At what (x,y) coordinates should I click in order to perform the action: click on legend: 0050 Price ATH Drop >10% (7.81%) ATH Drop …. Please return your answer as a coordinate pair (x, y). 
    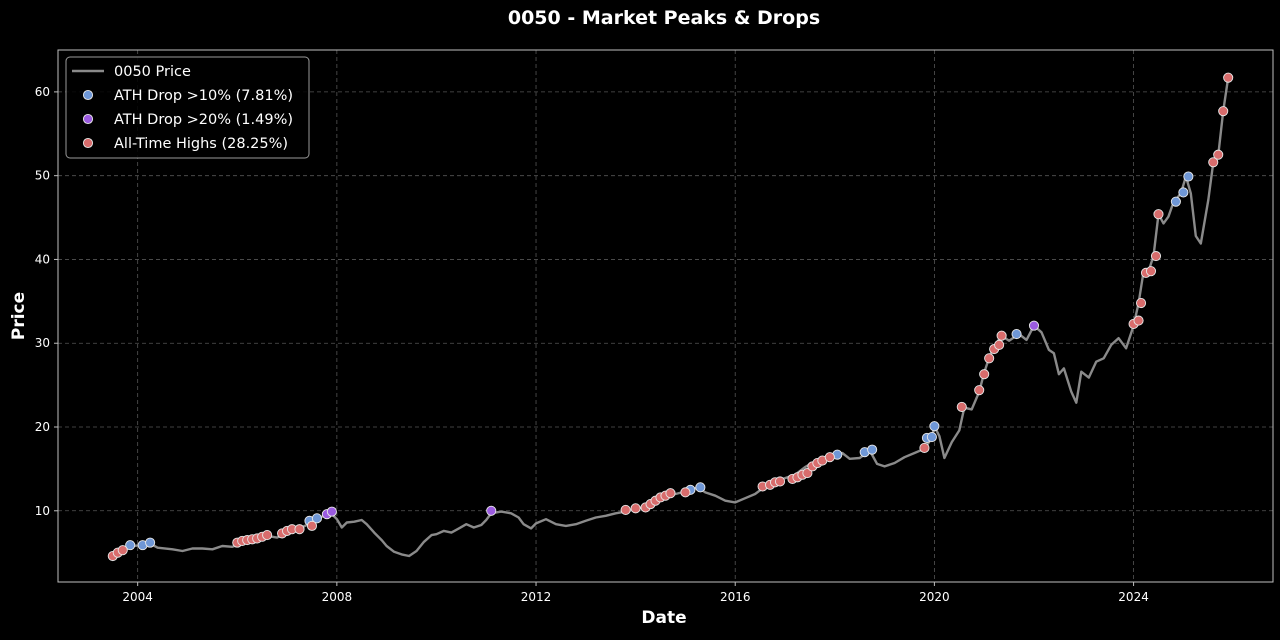
    Looking at the image, I should click on (187, 107).